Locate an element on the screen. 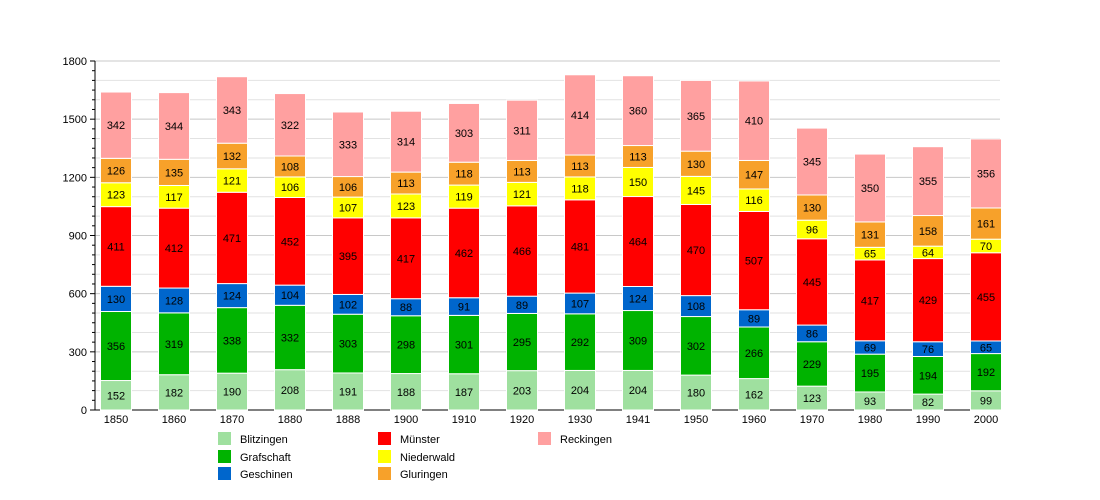 Image resolution: width=1100 pixels, height=500 pixels. data-label: 229 is located at coordinates (812, 365).